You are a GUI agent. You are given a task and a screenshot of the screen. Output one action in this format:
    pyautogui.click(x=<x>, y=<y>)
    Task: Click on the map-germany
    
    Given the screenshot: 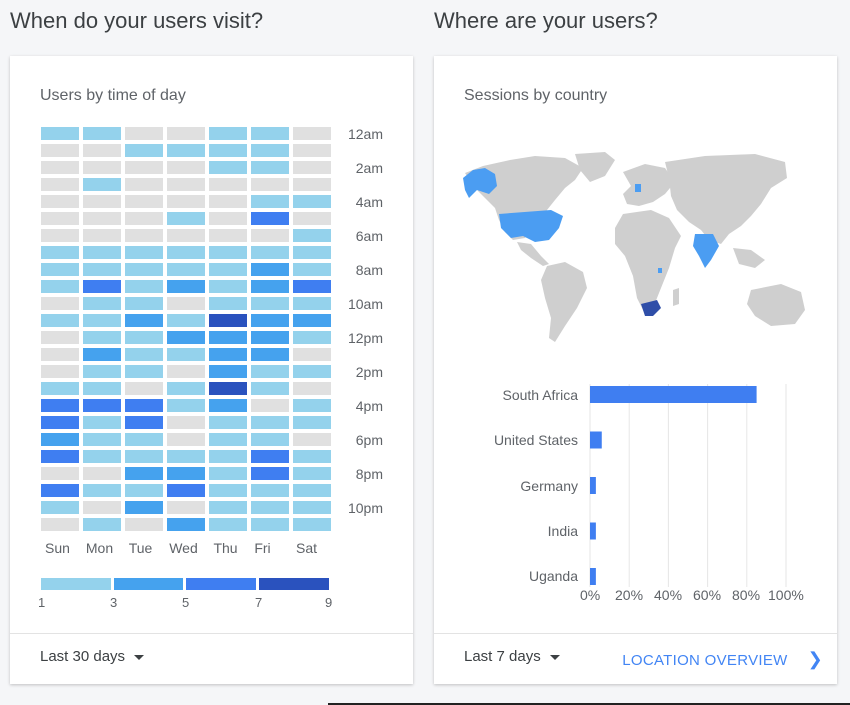 What is the action you would take?
    pyautogui.click(x=638, y=188)
    